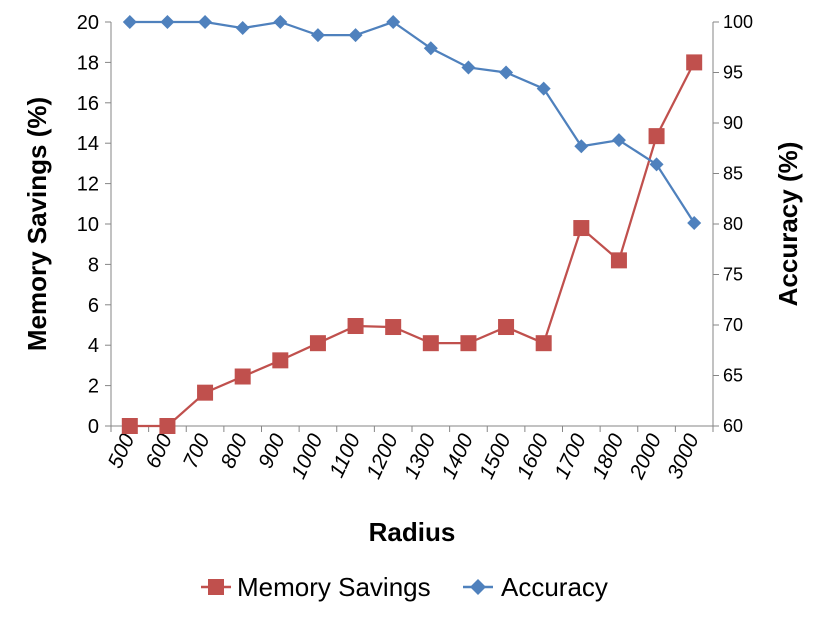 This screenshot has height=617, width=822. I want to click on y-right-tick-label: 90, so click(733, 123).